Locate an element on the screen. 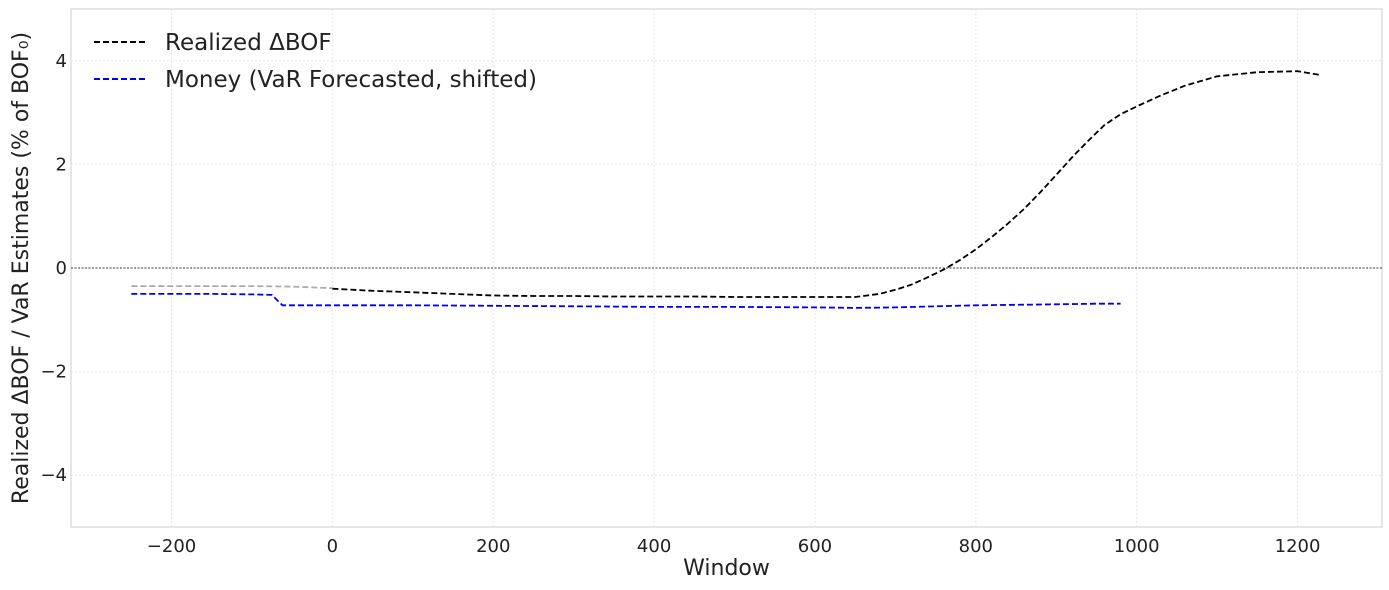  x-tick-label: 800 is located at coordinates (976, 546).